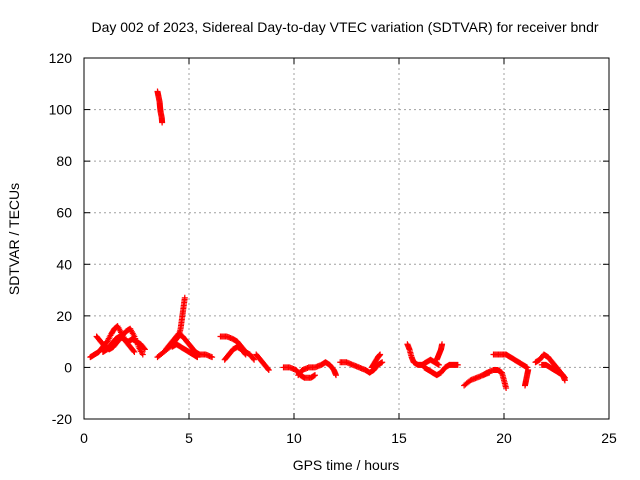 This screenshot has height=480, width=640. I want to click on x-tick-label: 15, so click(399, 438).